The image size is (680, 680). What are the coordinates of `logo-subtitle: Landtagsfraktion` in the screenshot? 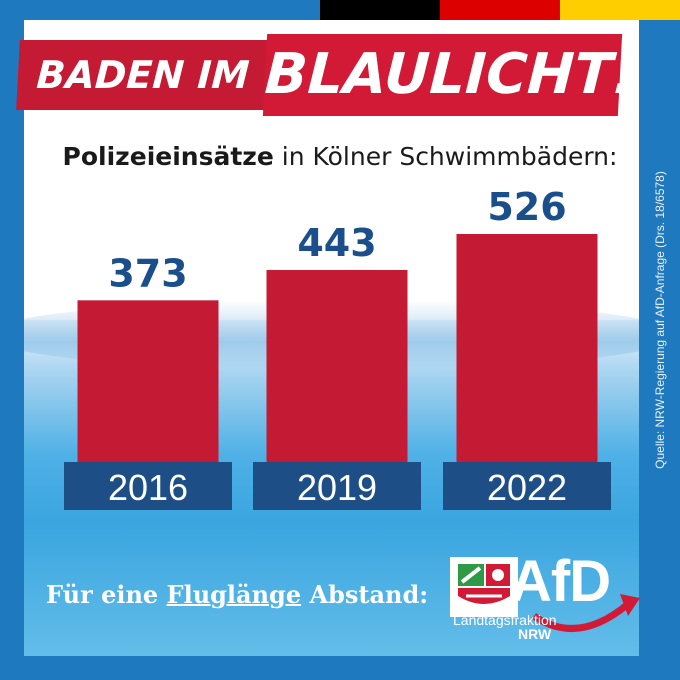 It's located at (505, 620).